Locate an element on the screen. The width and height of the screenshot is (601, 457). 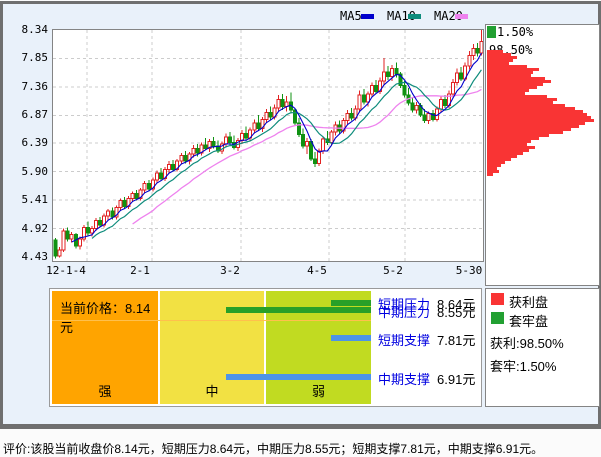
x-tick-label: 2-1 is located at coordinates (140, 270).